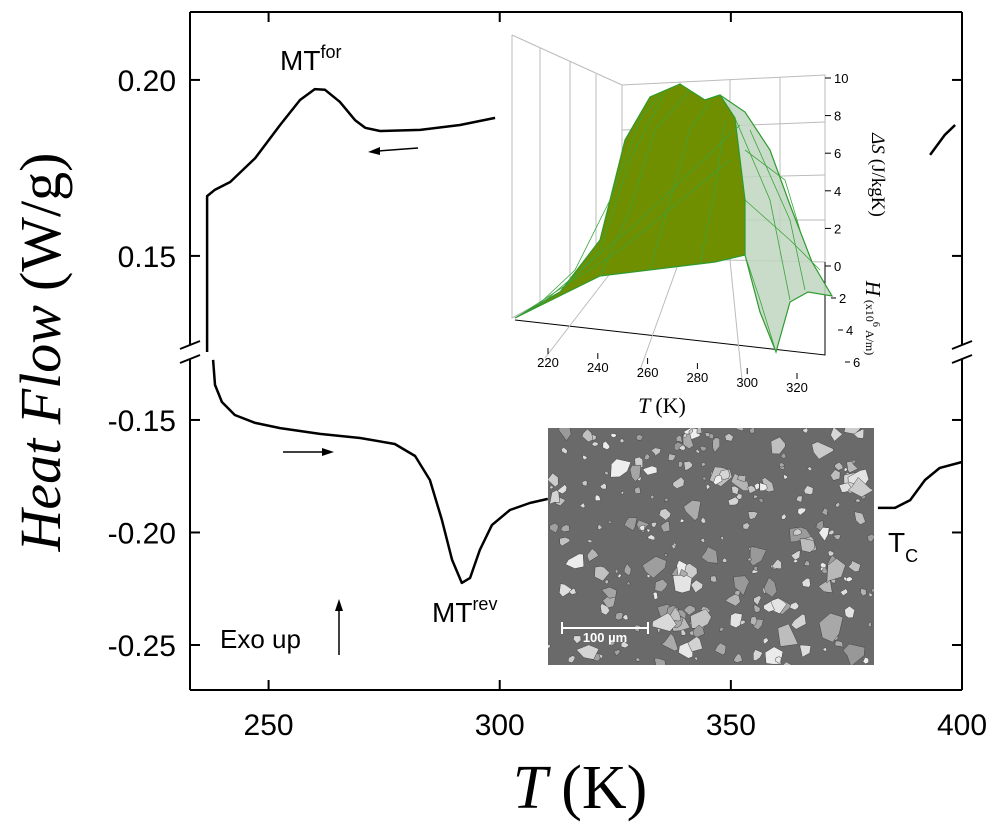 The width and height of the screenshot is (998, 832). I want to click on scale-bar, so click(605, 628).